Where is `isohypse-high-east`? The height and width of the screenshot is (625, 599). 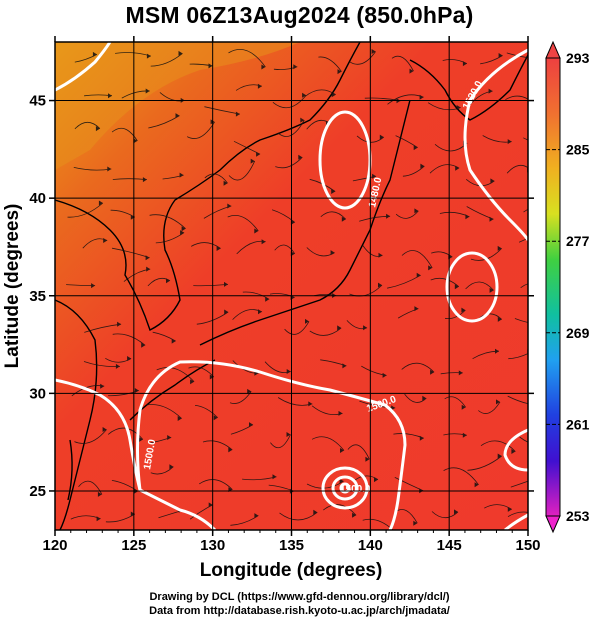
isohypse-high-east is located at coordinates (472, 287).